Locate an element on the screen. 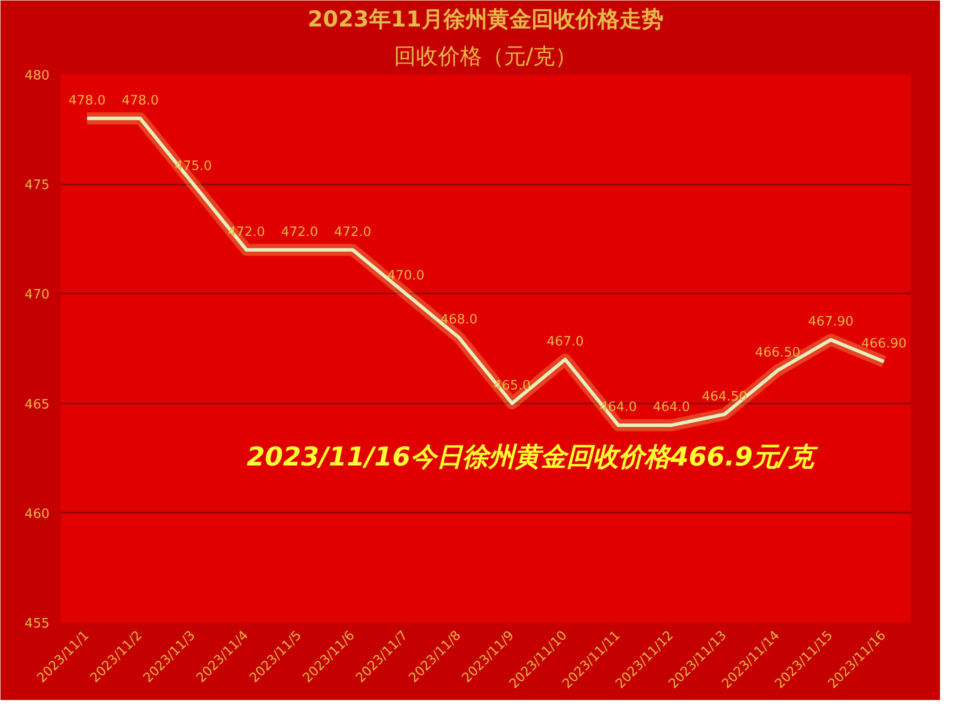  data-label: 467.0 is located at coordinates (565, 342).